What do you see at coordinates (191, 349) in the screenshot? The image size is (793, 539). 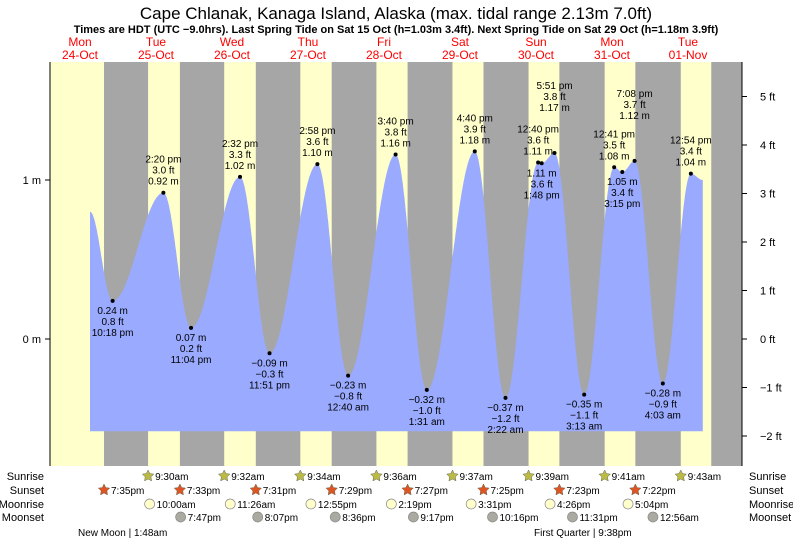 I see `low-tide-feet-label: 0.2 ft` at bounding box center [191, 349].